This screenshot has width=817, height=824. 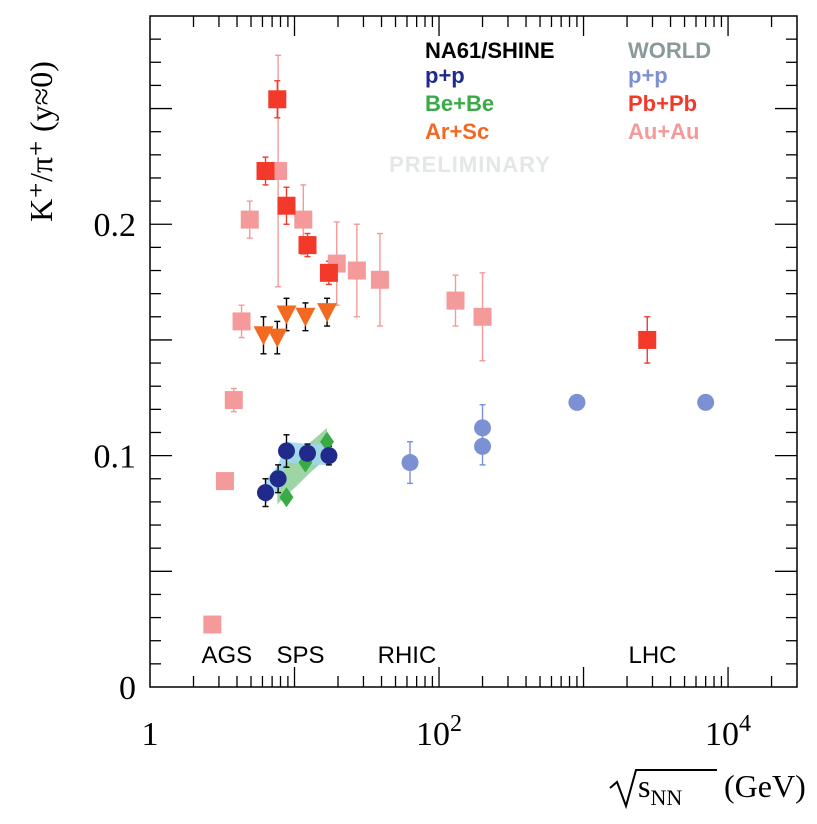 What do you see at coordinates (652, 655) in the screenshot?
I see `region-label: LHC` at bounding box center [652, 655].